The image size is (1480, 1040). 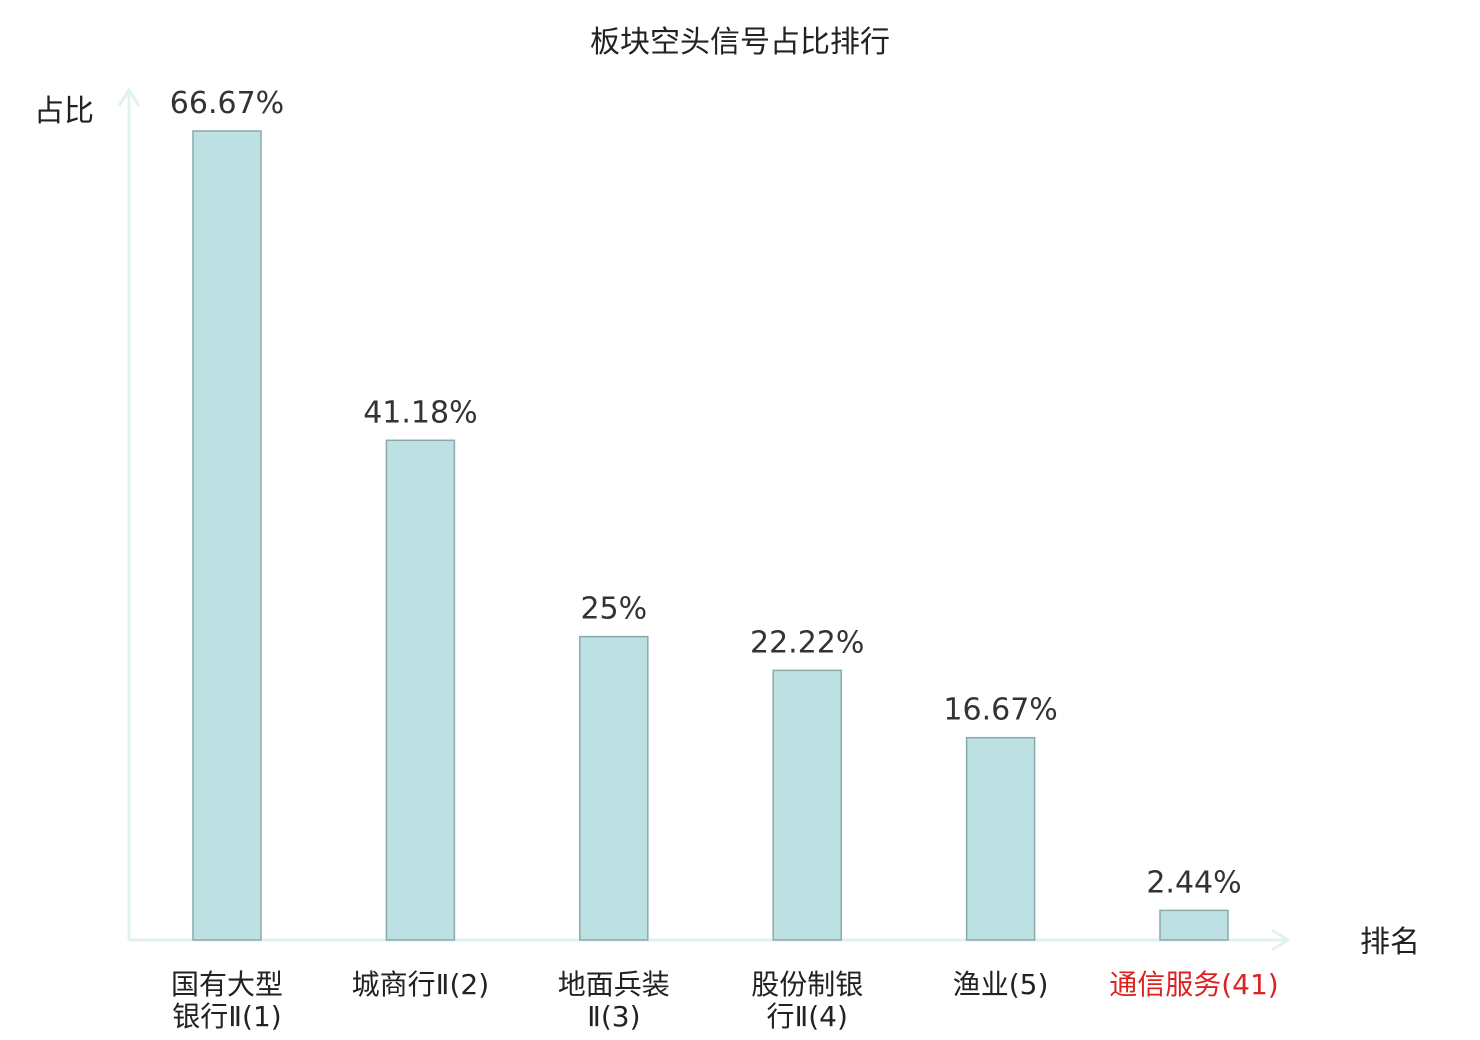 I want to click on category-label-line: 渔业(5), so click(x=1001, y=984).